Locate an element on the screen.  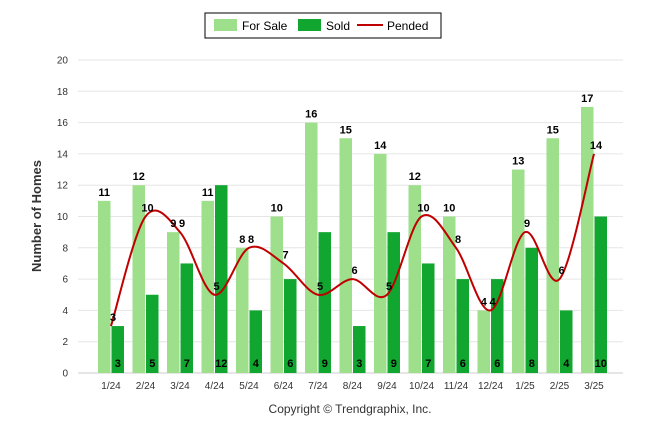
data-label-for-sale: 14 is located at coordinates (380, 146).